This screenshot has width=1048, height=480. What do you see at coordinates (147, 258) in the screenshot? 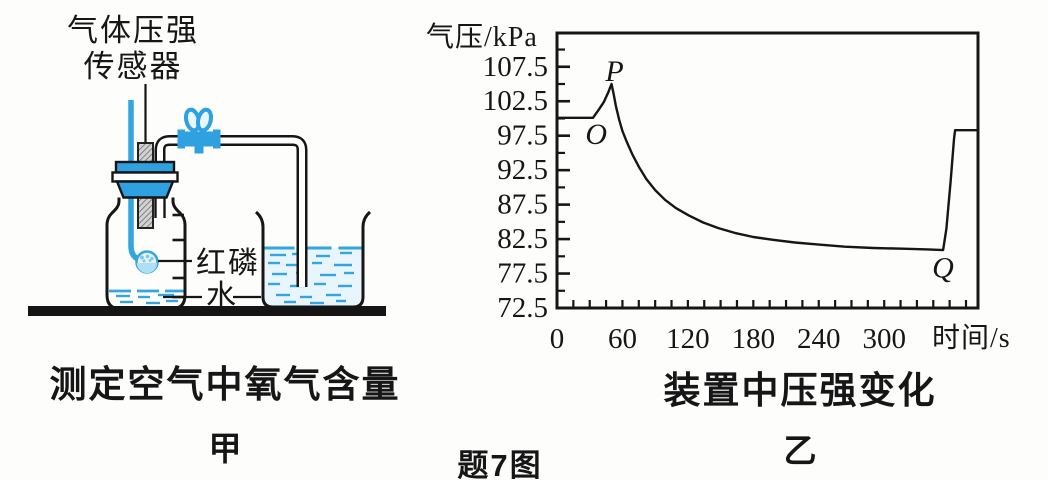
I see `phosphorus-specks` at bounding box center [147, 258].